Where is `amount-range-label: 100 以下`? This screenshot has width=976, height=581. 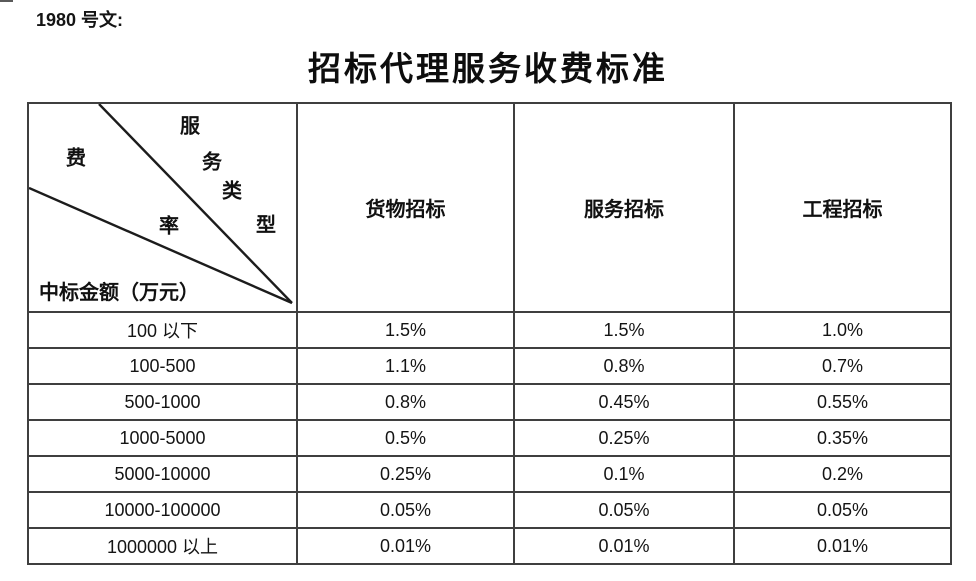 amount-range-label: 100 以下 is located at coordinates (162, 330).